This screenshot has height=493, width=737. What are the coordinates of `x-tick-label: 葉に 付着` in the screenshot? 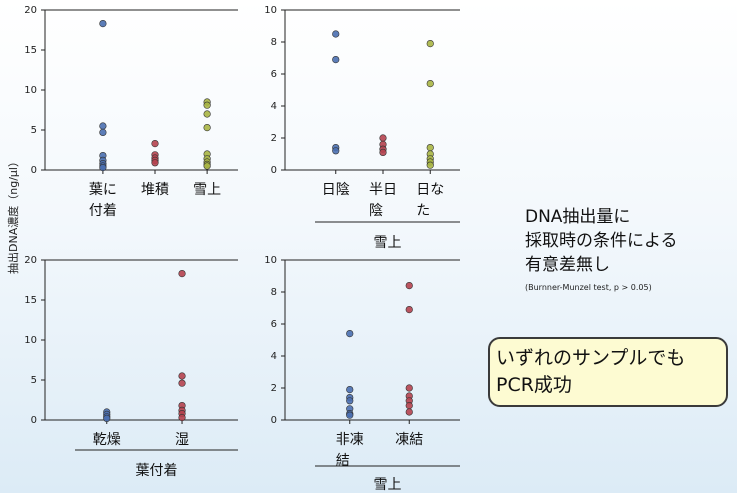 It's located at (102, 200).